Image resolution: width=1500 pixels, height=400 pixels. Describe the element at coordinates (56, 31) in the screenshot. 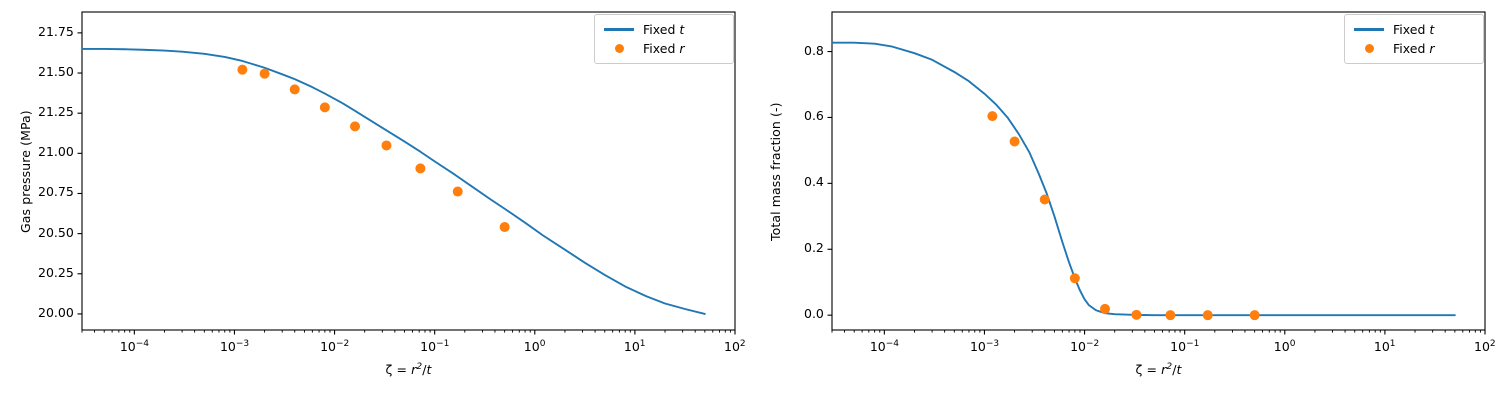

I see `y-tick-label: 21.75` at that location.